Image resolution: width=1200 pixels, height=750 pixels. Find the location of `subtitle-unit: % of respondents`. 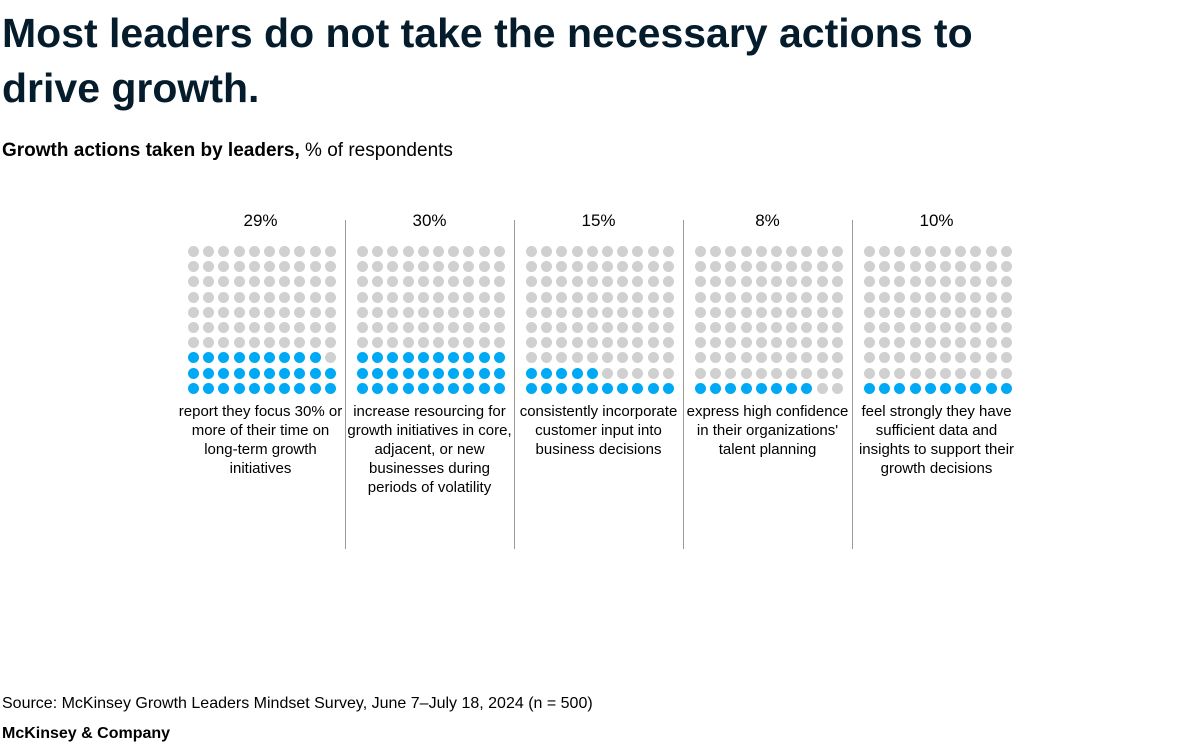

subtitle-unit: % of respondents is located at coordinates (376, 150).